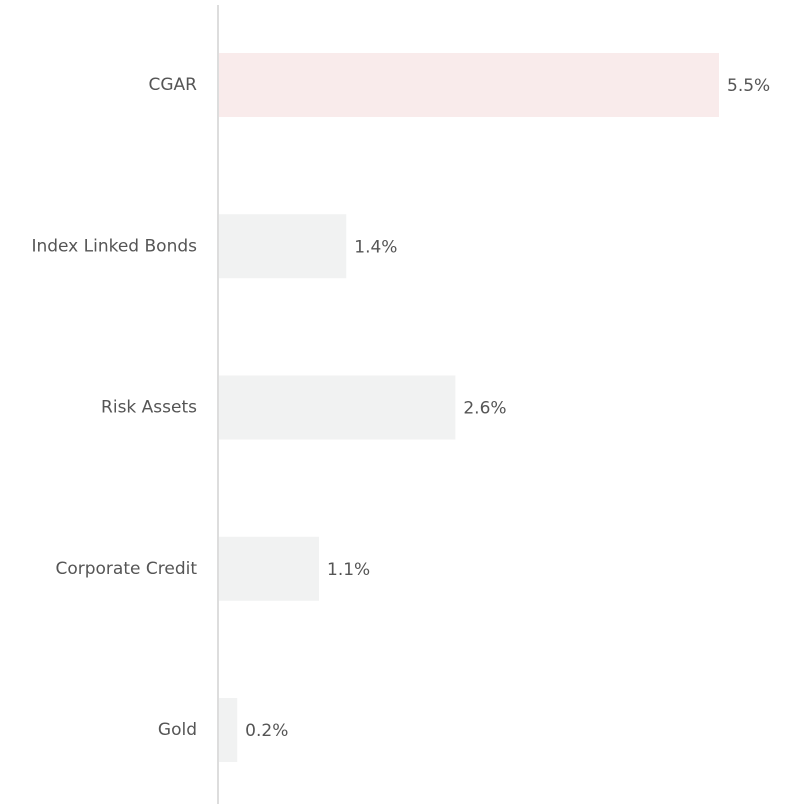  I want to click on category-label: Risk Assets, so click(149, 408).